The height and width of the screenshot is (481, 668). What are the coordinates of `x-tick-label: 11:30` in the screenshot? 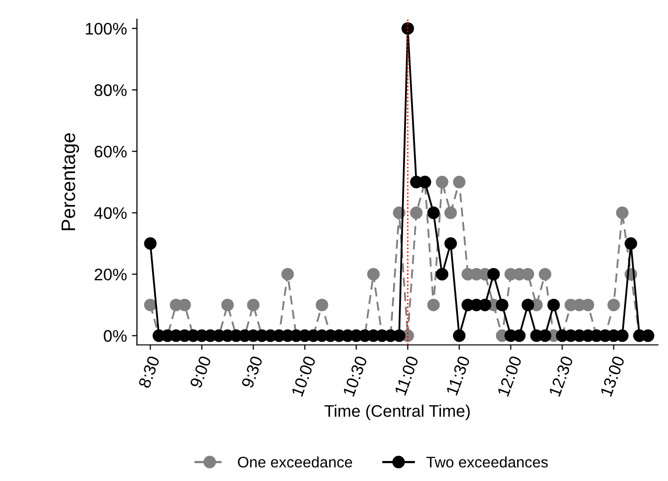 It's located at (458, 375).